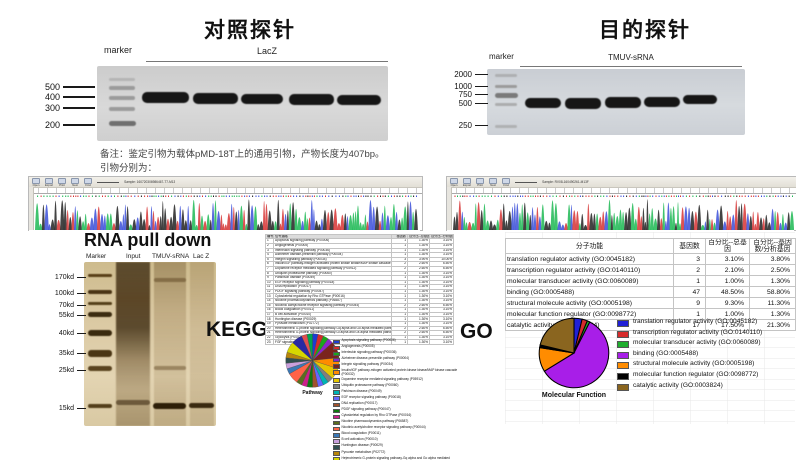 This screenshot has width=796, height=460. What do you see at coordinates (396, 404) in the screenshot?
I see `legend-item: DNA replication (P00017)` at bounding box center [396, 404].